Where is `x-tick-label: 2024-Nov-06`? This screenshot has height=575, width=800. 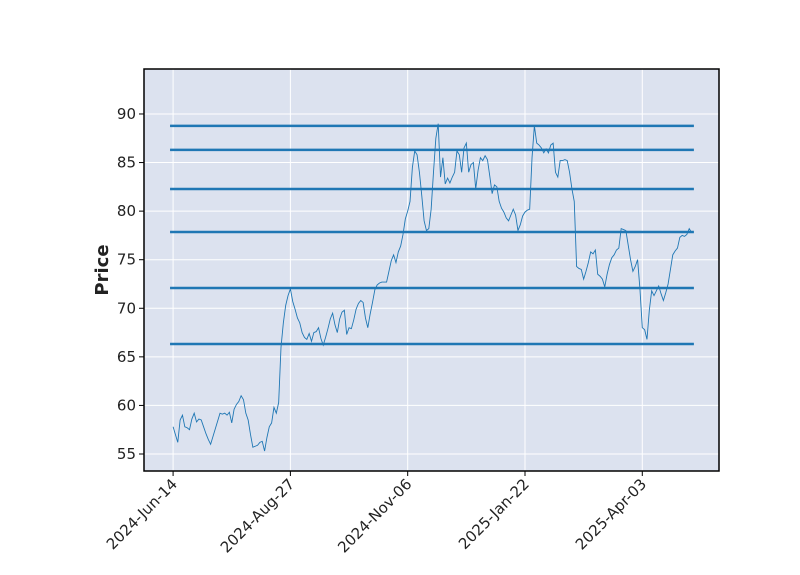
x-tick-label: 2024-Nov-06 is located at coordinates (374, 515).